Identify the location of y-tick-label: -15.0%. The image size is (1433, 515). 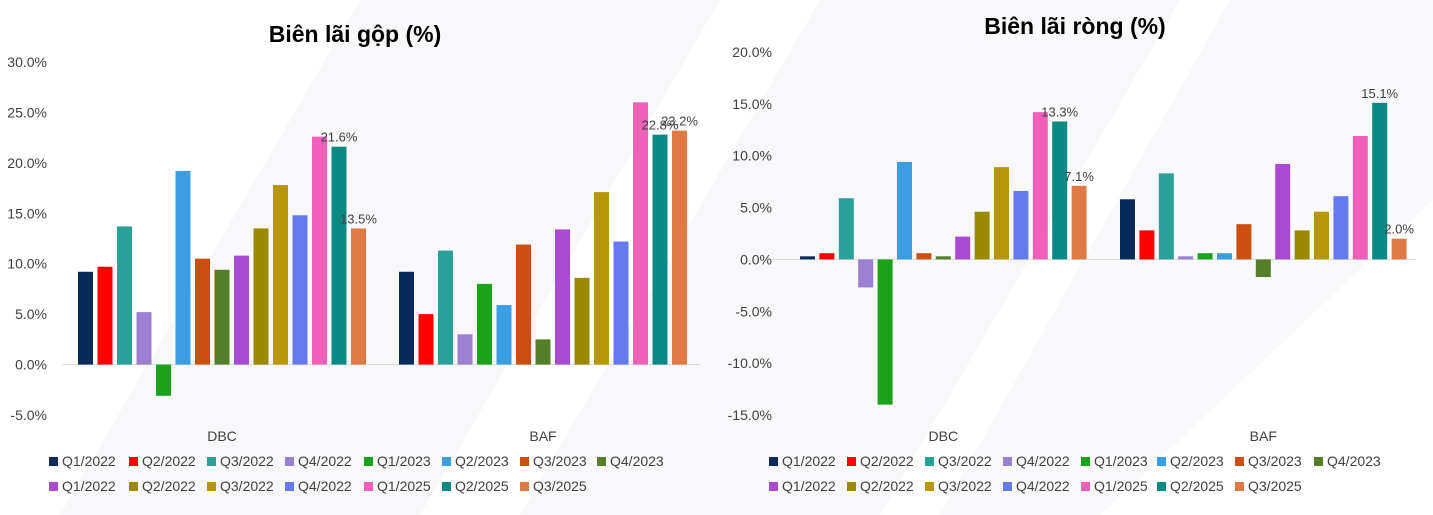
(750, 415).